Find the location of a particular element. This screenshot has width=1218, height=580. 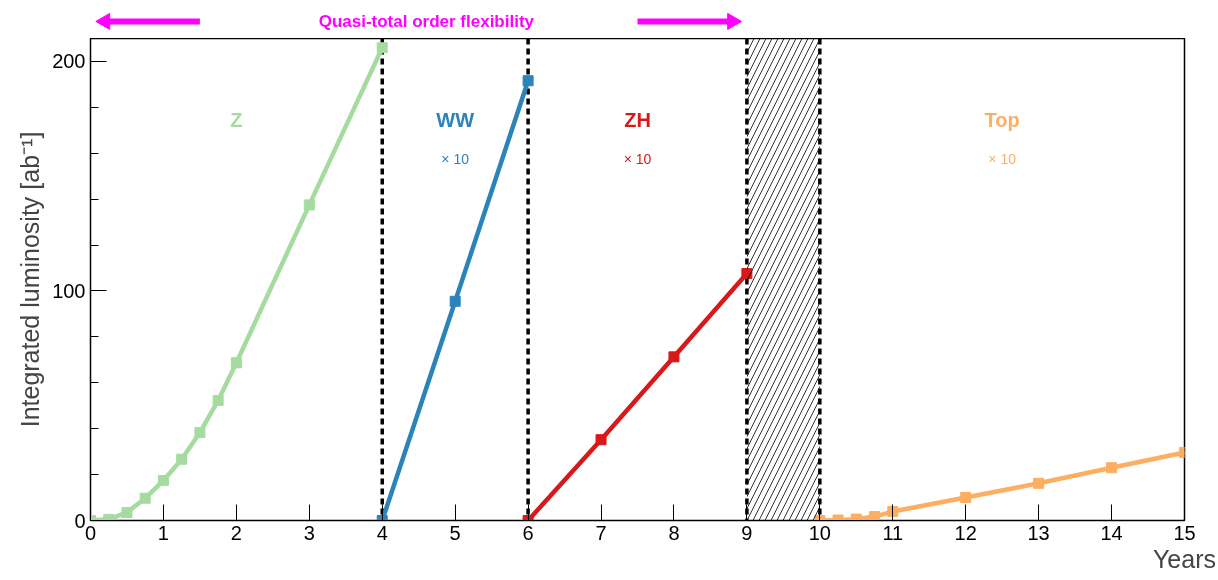

x-tick-label: 1 is located at coordinates (163, 532).